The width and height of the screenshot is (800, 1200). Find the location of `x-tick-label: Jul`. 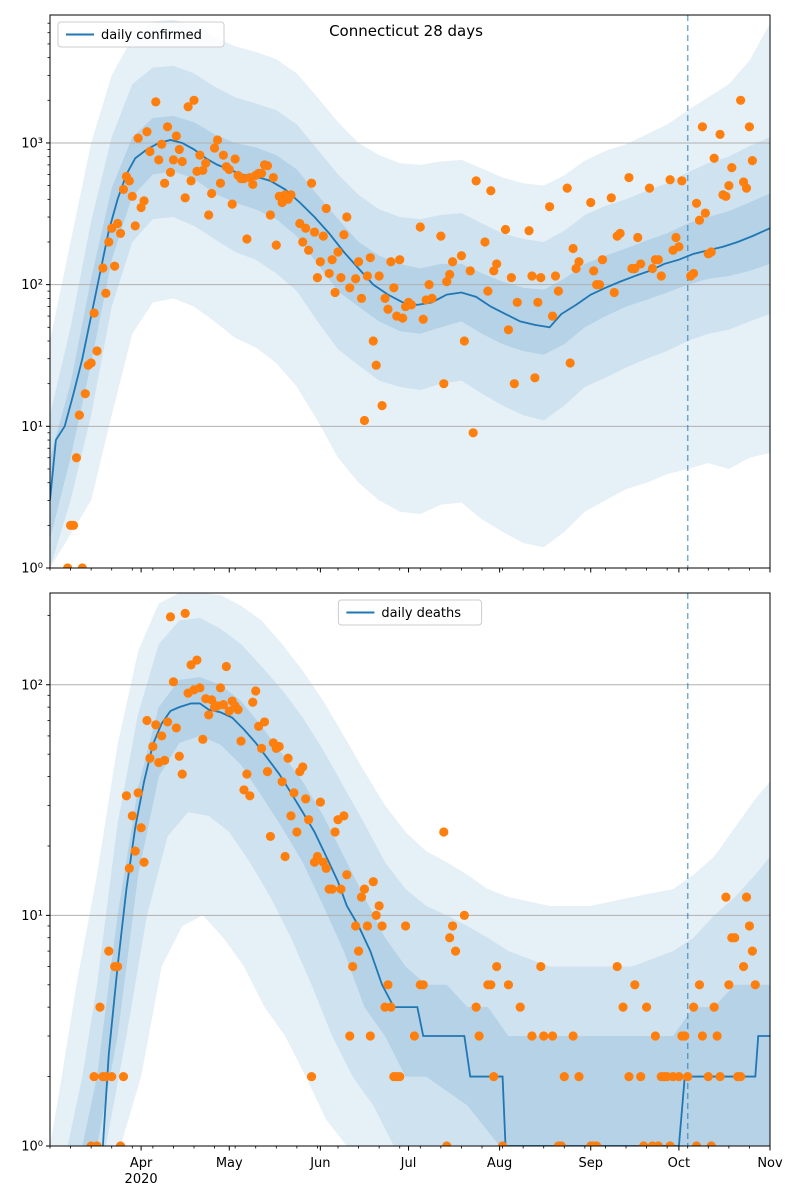

x-tick-label: Jul is located at coordinates (408, 1163).